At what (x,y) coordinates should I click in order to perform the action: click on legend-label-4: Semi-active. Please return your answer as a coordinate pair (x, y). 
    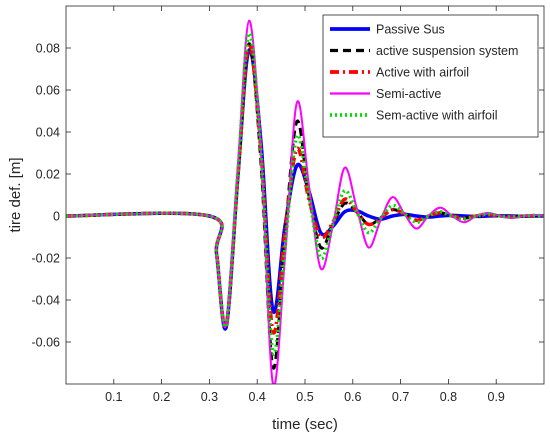
    Looking at the image, I should click on (408, 94).